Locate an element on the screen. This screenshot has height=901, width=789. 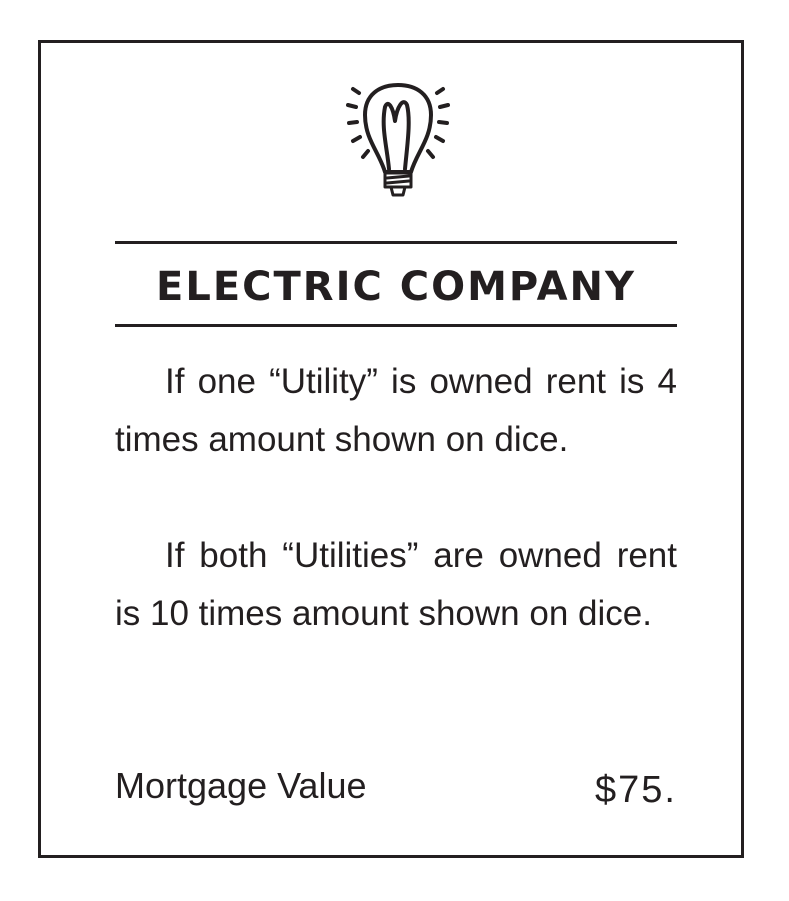
lightbulb-icon is located at coordinates (398, 142).